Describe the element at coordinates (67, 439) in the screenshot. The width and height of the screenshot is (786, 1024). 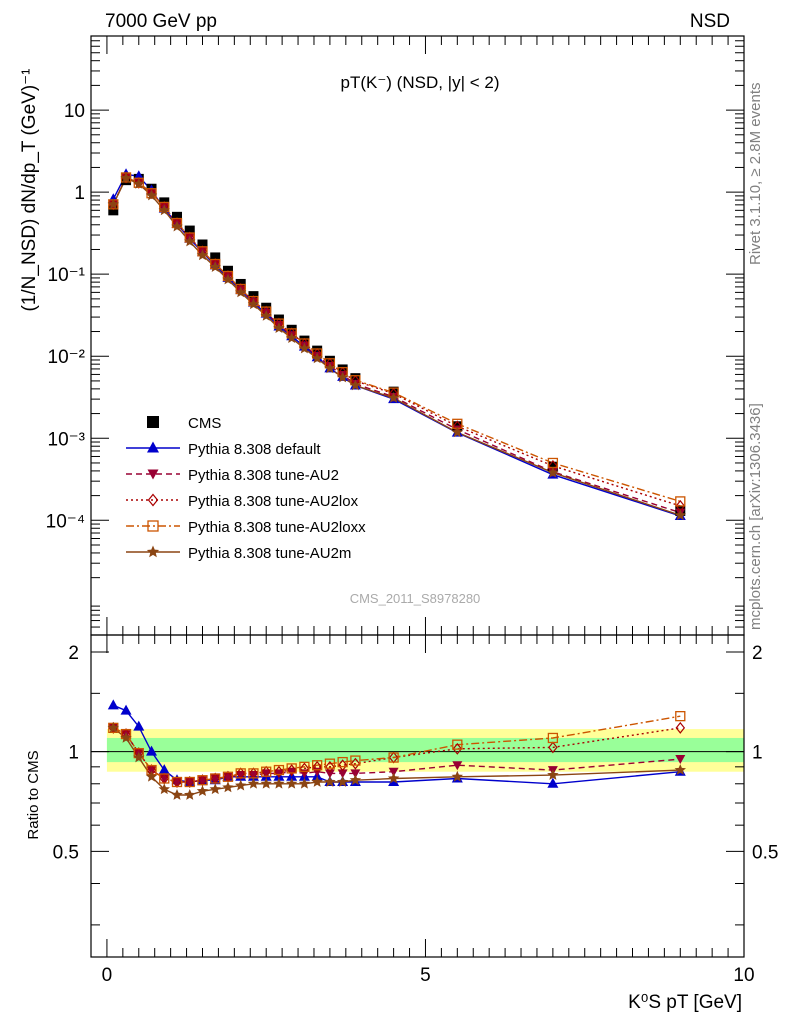
I see `y-tick-label: 10⁻³` at that location.